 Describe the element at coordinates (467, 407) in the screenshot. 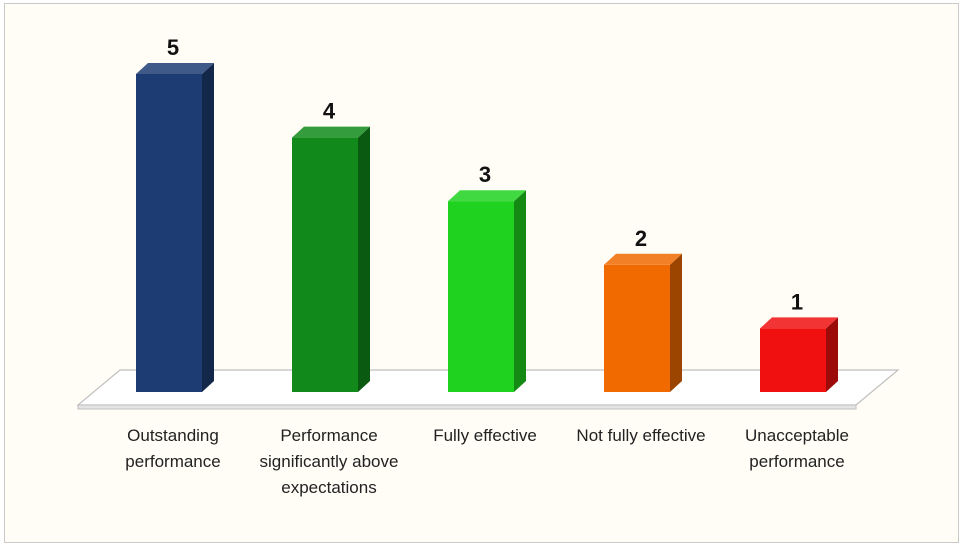

I see `chart-floor-edge` at that location.